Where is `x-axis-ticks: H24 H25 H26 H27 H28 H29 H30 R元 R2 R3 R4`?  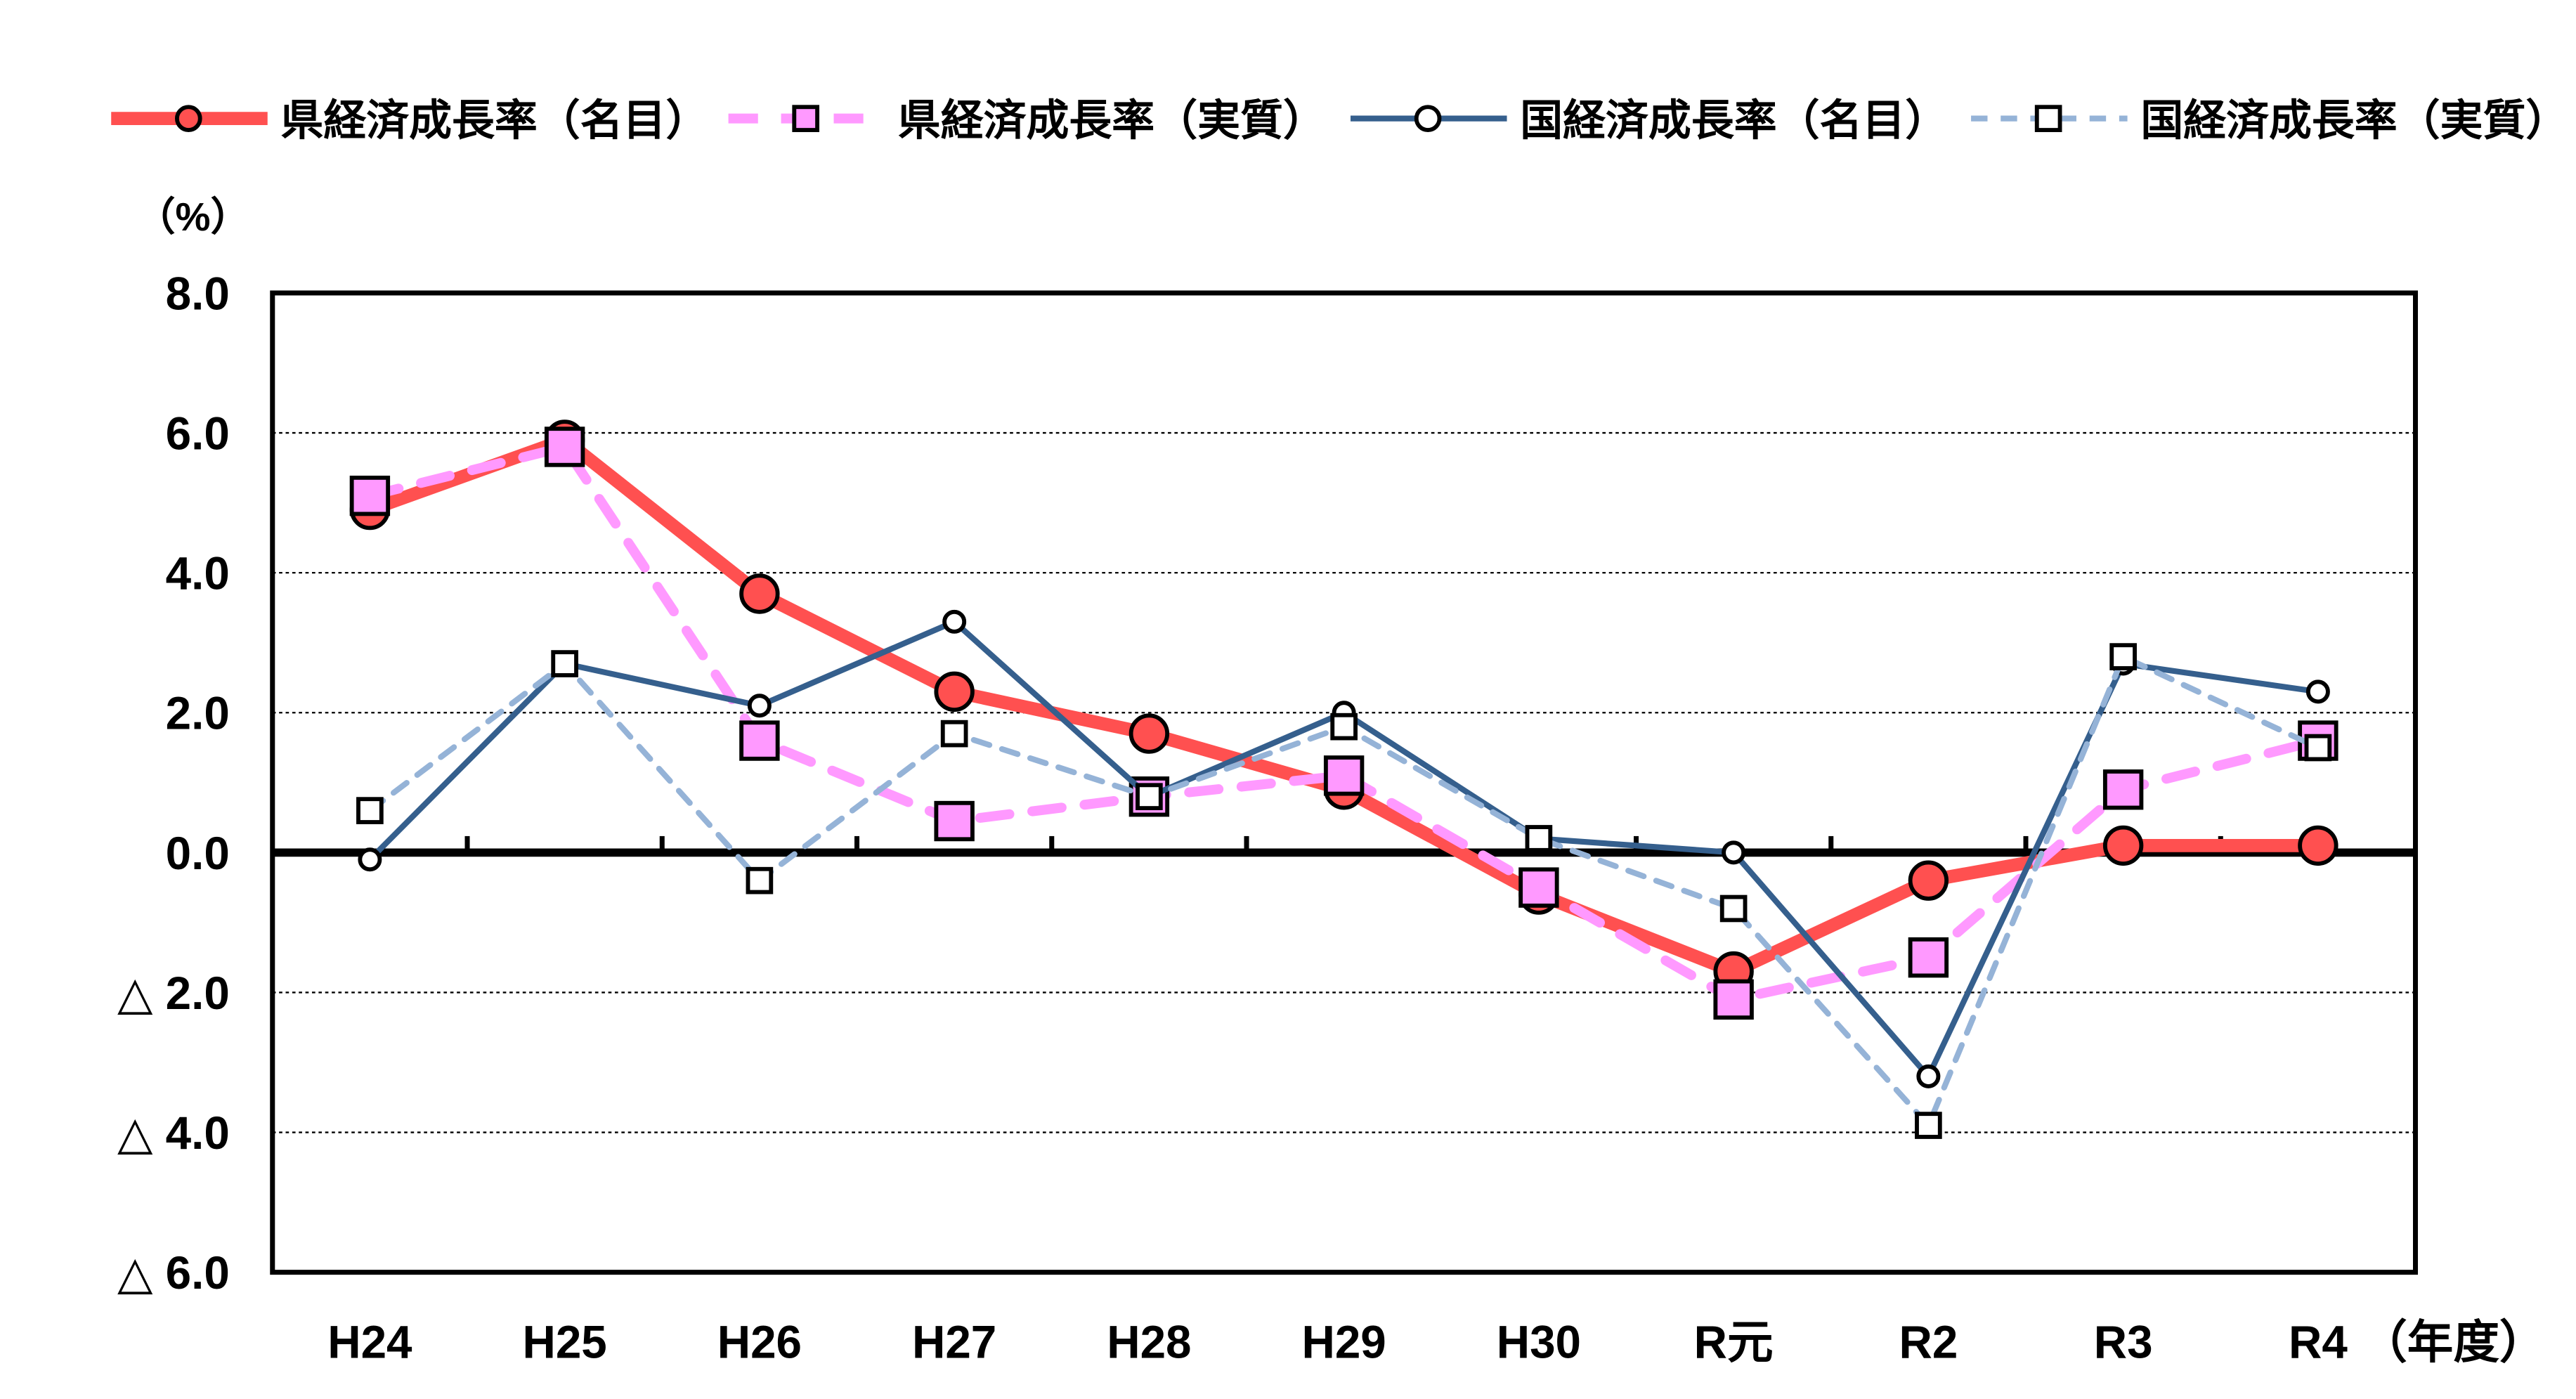 x-axis-ticks: H24 H25 H26 H27 H28 H29 H30 R元 R2 R3 R4 is located at coordinates (1337, 1341).